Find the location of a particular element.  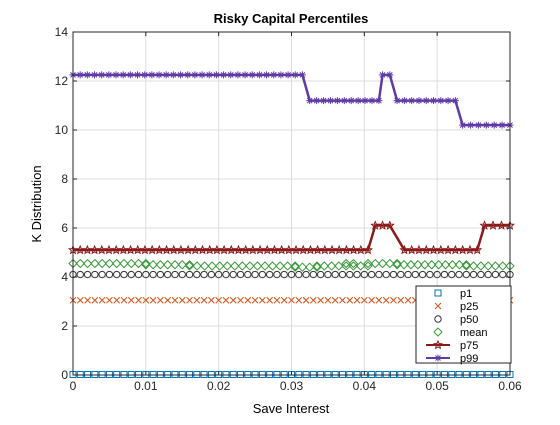

legend-marker-p25 is located at coordinates (438, 306).